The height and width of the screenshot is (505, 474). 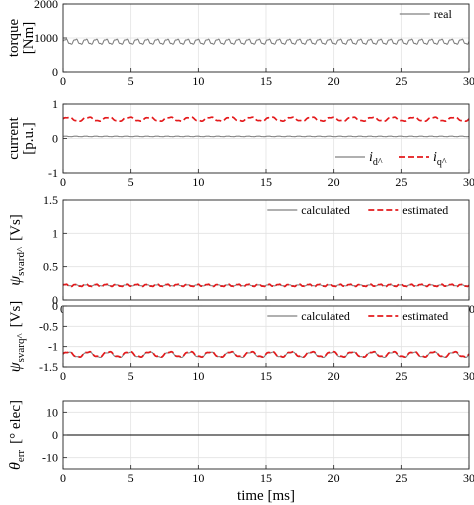 I want to click on x-axis-label: time [ms], so click(x=266, y=496).